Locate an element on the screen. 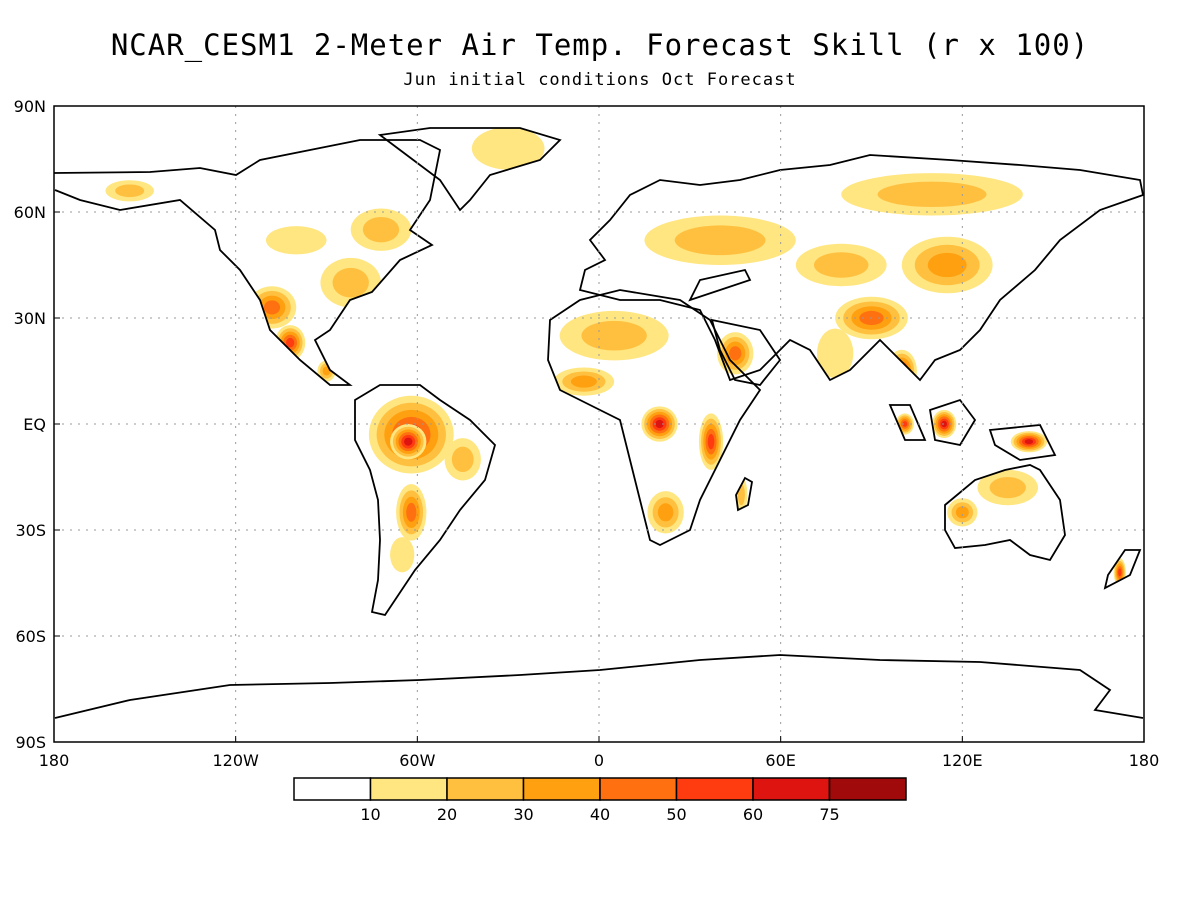 The height and width of the screenshot is (900, 1200). chart-subtitle: Jun initial conditions Oct Forecast is located at coordinates (600, 80).